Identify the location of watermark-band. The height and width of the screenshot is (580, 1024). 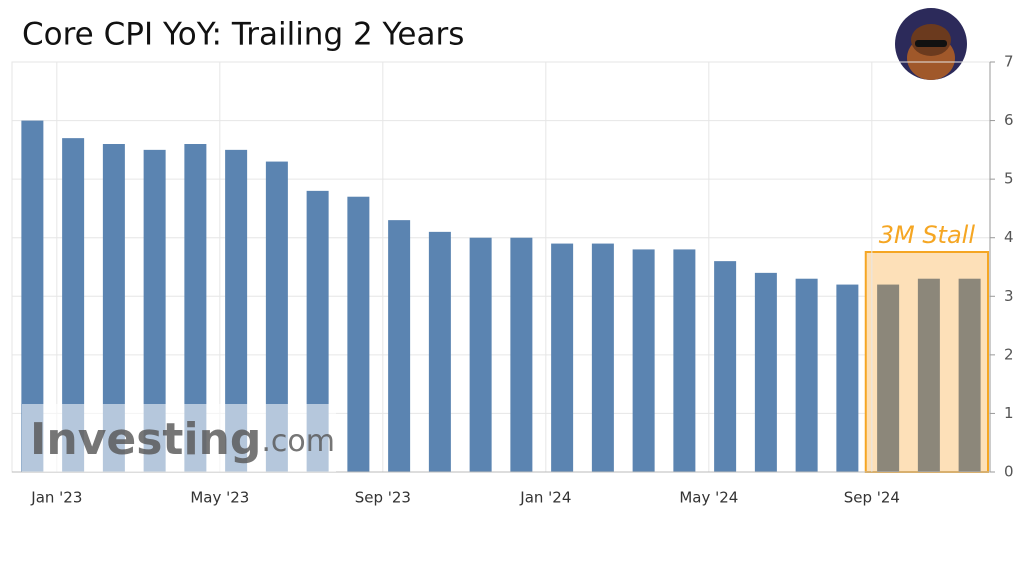
(179, 438).